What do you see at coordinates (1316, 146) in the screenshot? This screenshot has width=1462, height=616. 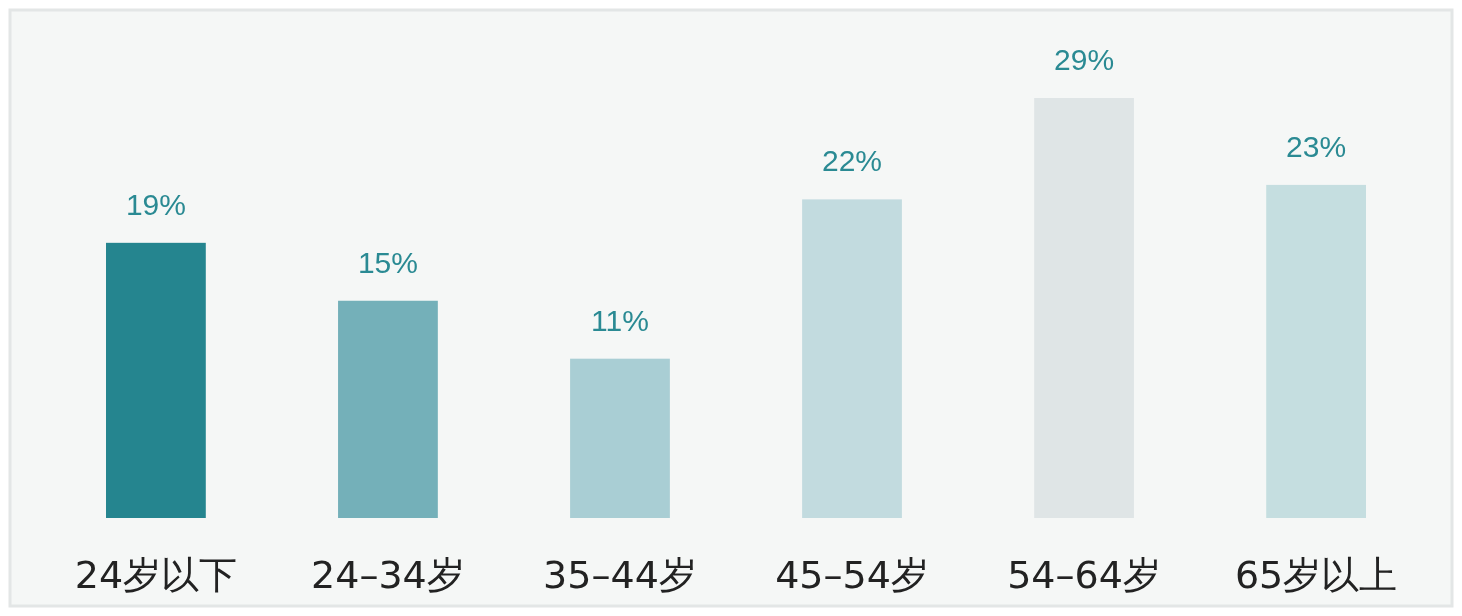 I see `data-label: 23%` at bounding box center [1316, 146].